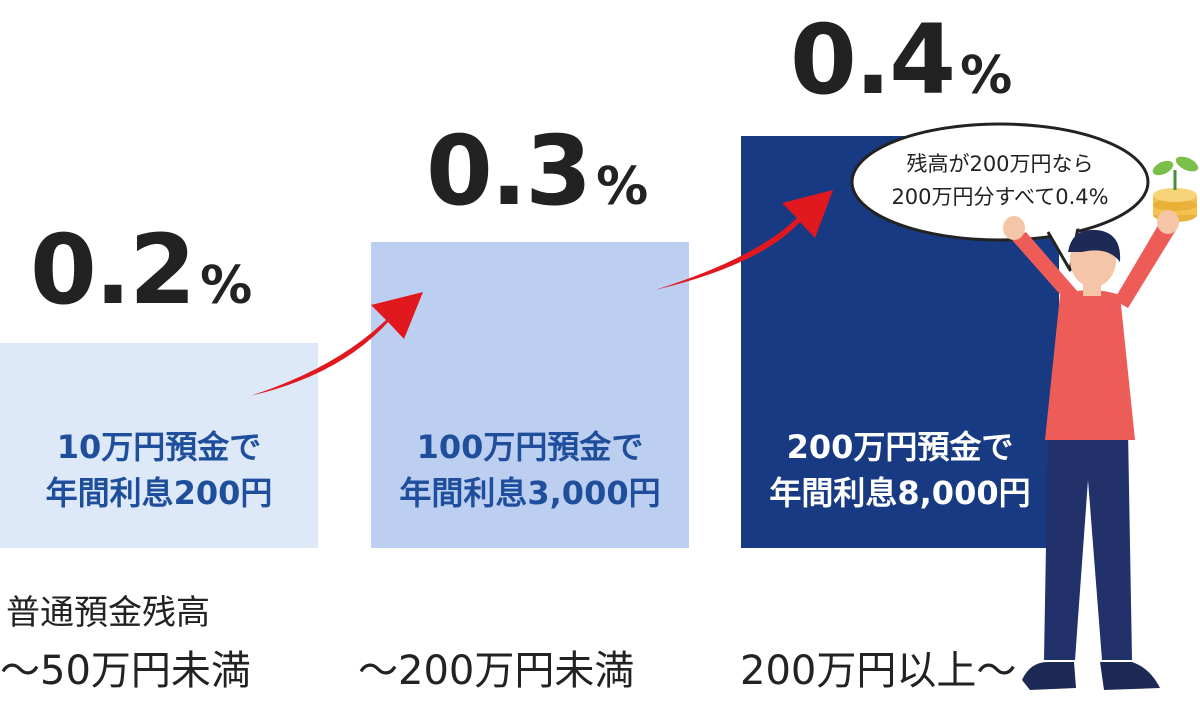 The image size is (1200, 706). Describe the element at coordinates (1175, 173) in the screenshot. I see `sprout-icon` at that location.